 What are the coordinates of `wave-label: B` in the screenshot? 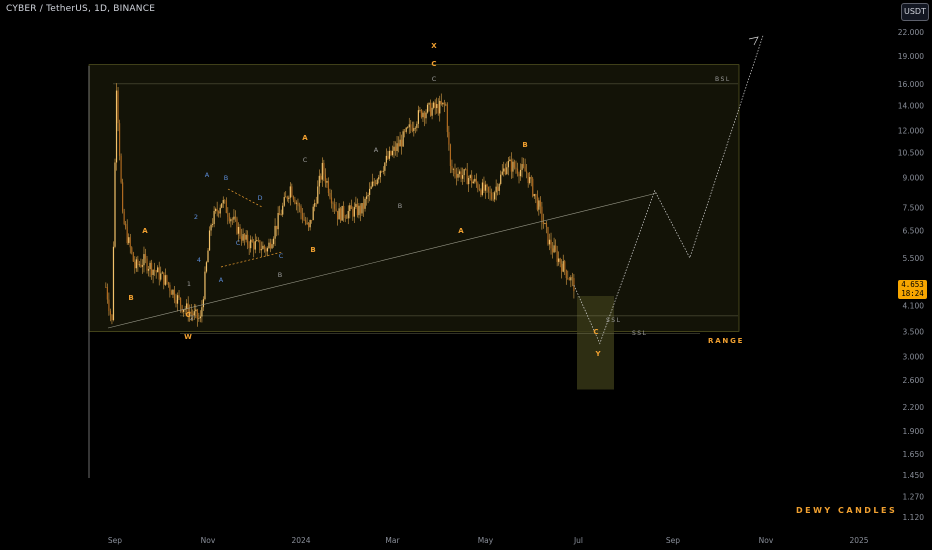 It's located at (524, 145).